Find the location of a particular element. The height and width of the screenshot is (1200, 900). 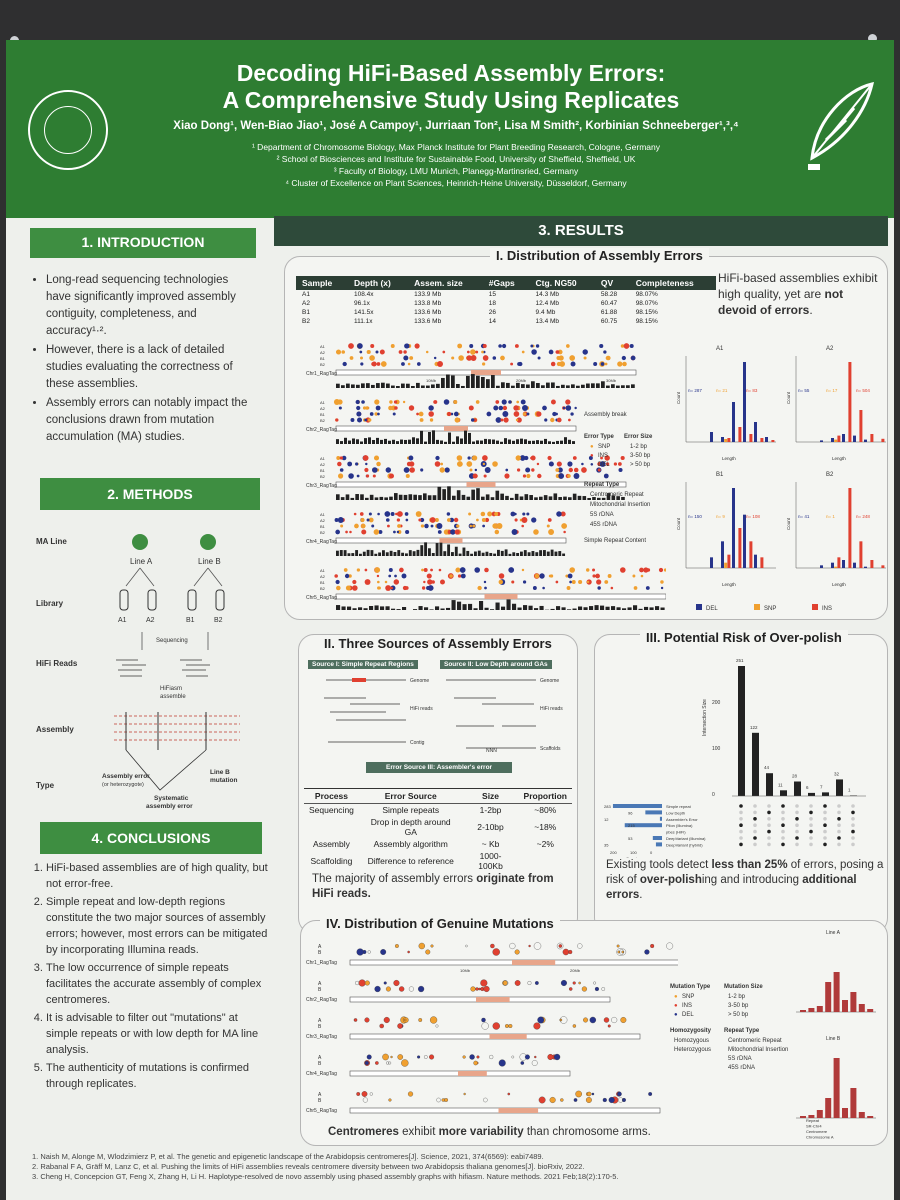

svg-text: NNN is located at coordinates (491, 751).